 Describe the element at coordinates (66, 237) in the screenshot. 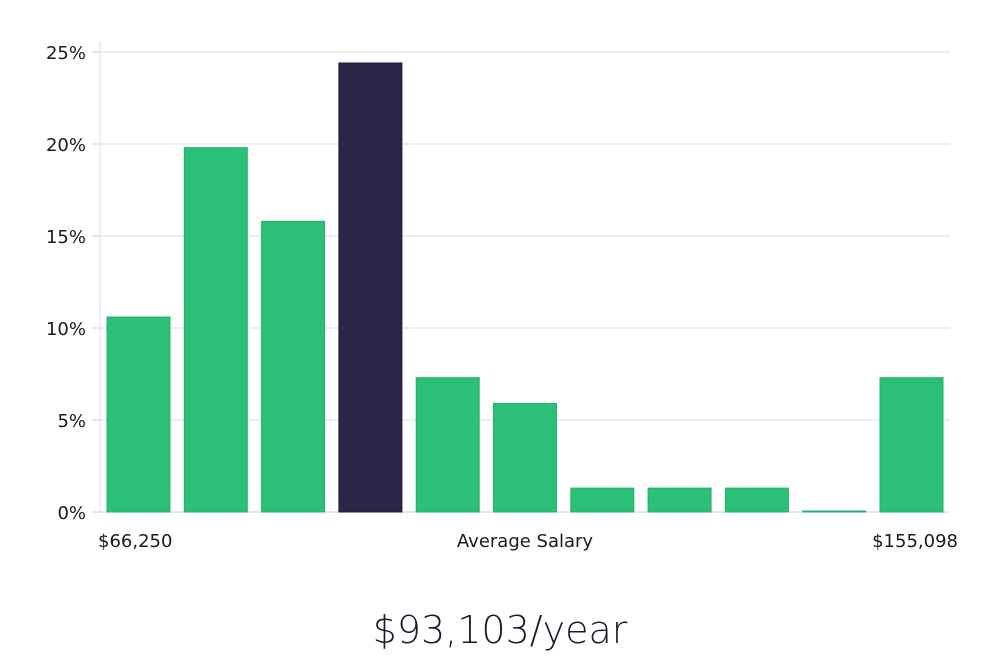

I see `y-tick-label: 15%` at that location.